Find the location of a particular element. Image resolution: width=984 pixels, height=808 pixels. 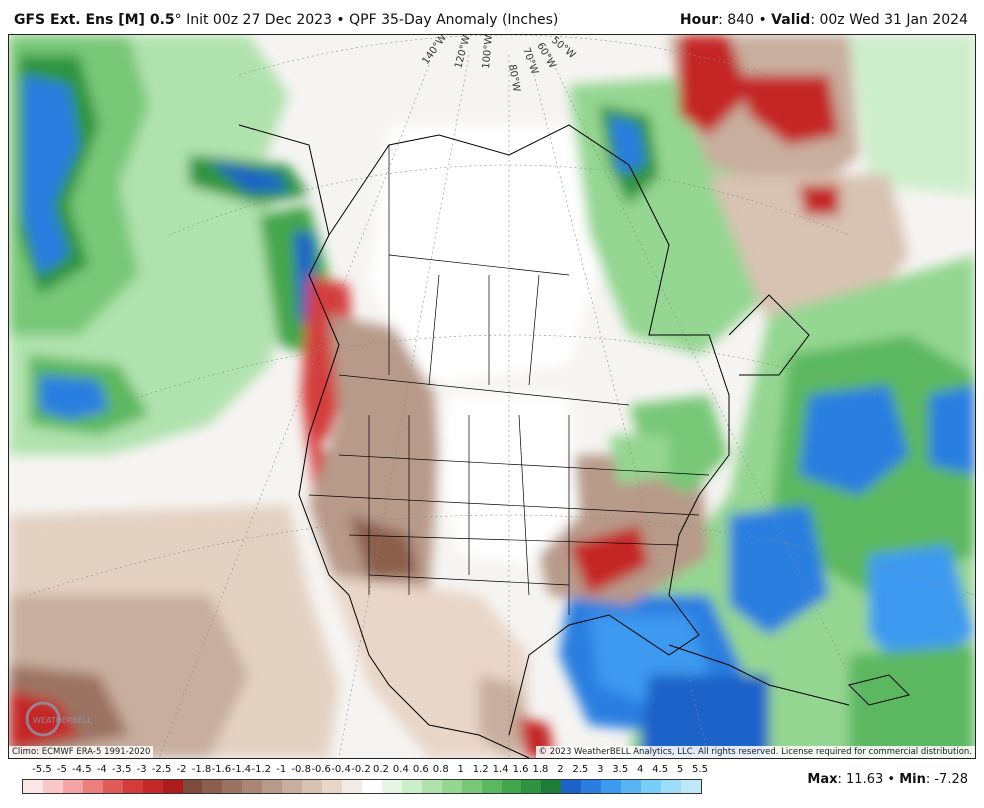

colorbar-tick-label: 0.8 is located at coordinates (440, 769).